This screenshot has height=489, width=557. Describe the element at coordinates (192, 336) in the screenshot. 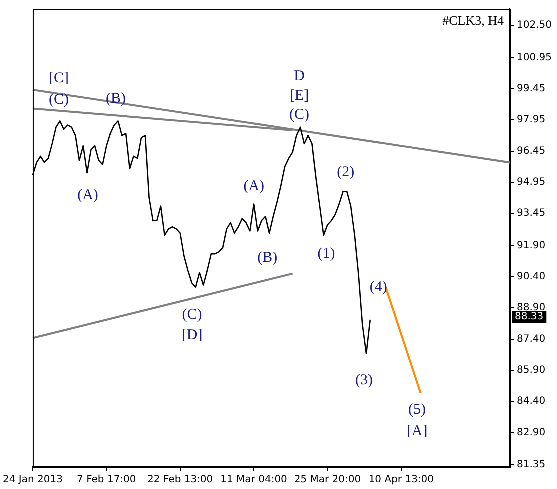

I see `annotation: [D]` at that location.